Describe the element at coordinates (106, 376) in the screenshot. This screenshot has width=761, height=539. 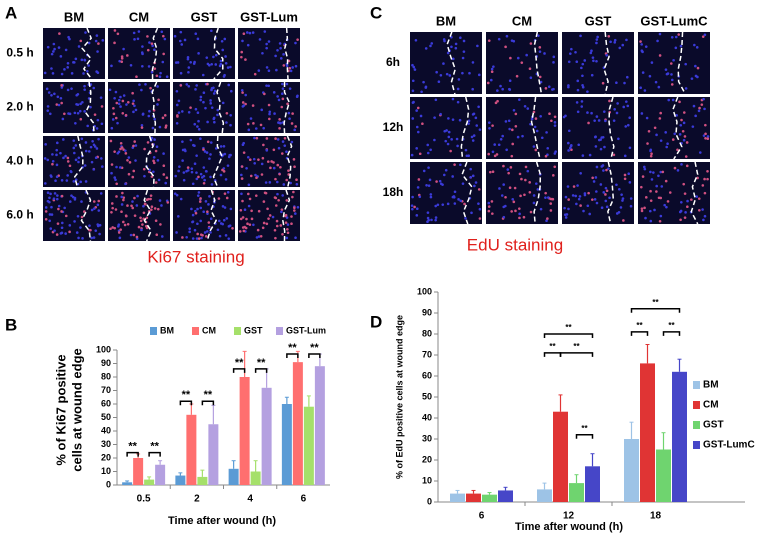
I see `y-tick-label: 80` at that location.